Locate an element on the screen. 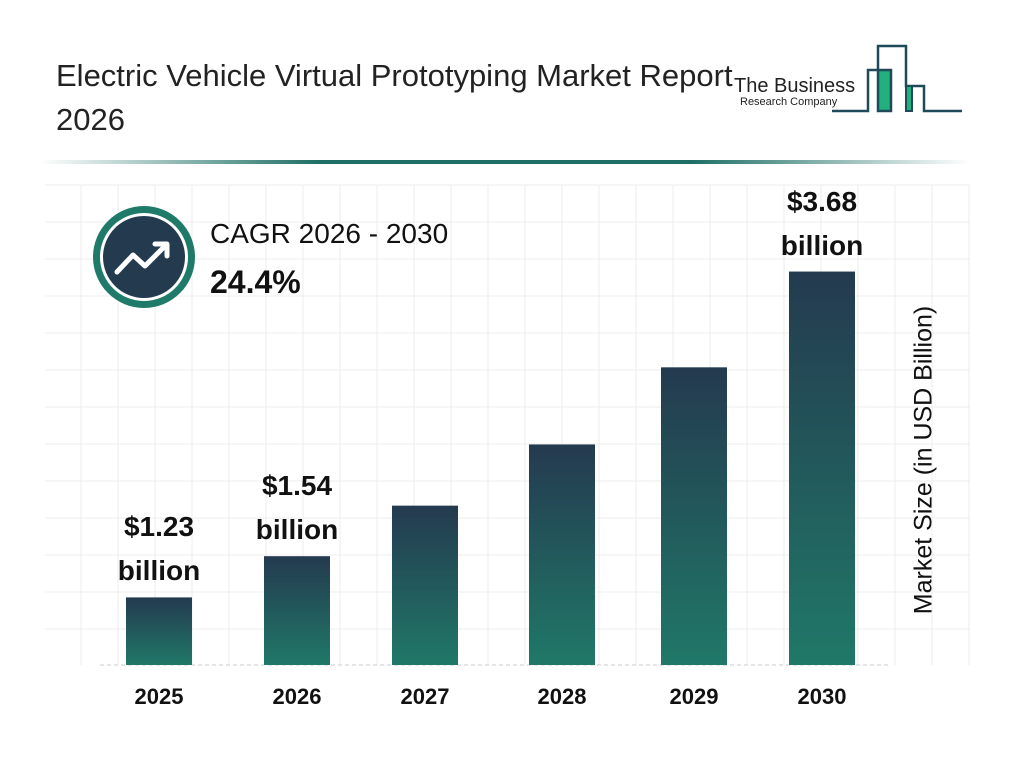  company-logo: The Business Research Company is located at coordinates (848, 80).